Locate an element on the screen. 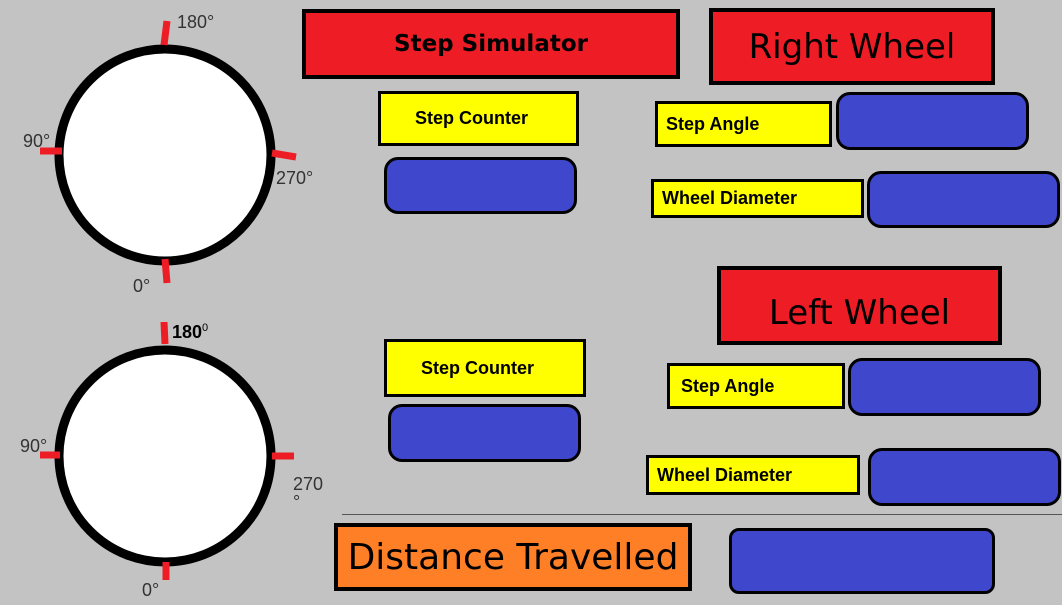 This screenshot has width=1062, height=605. left-wheel-title-banner: Left Wheel is located at coordinates (859, 305).